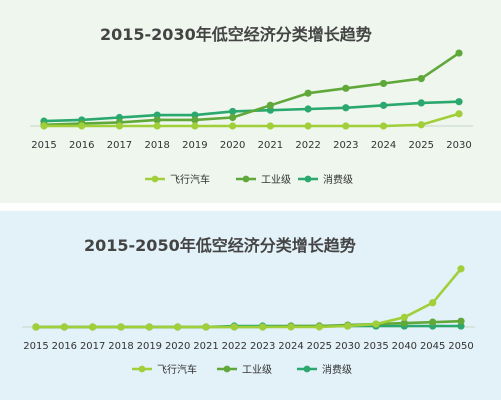 The image size is (501, 400). I want to click on x-tick-label: 2040, so click(404, 346).